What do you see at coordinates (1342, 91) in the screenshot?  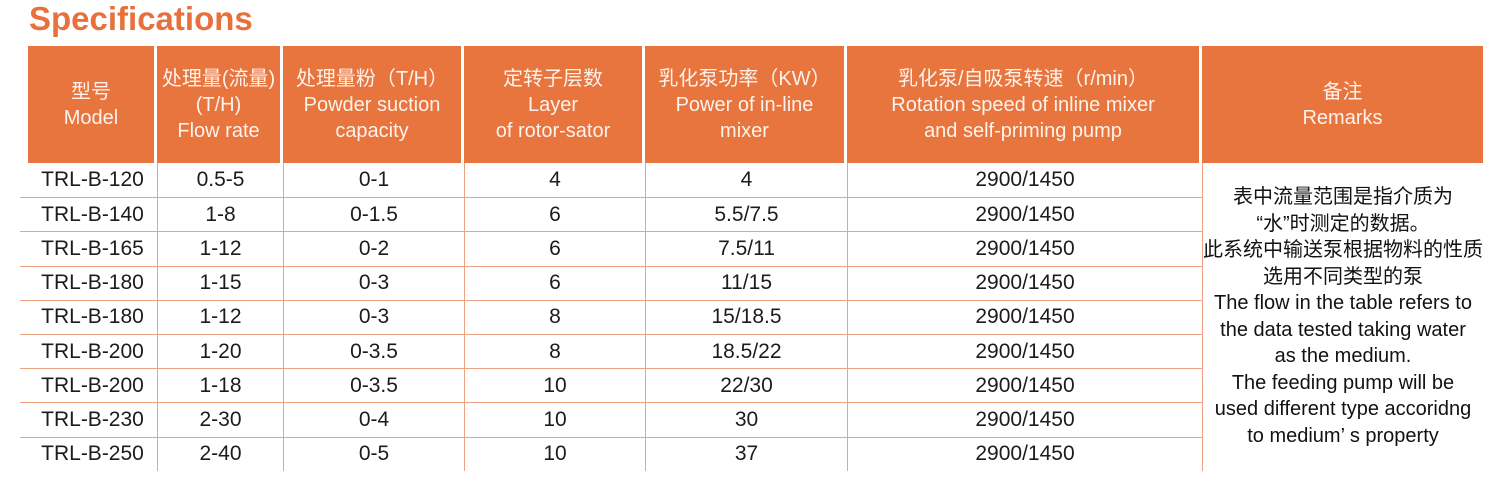 I see `header-line-cn: 备注` at bounding box center [1342, 91].